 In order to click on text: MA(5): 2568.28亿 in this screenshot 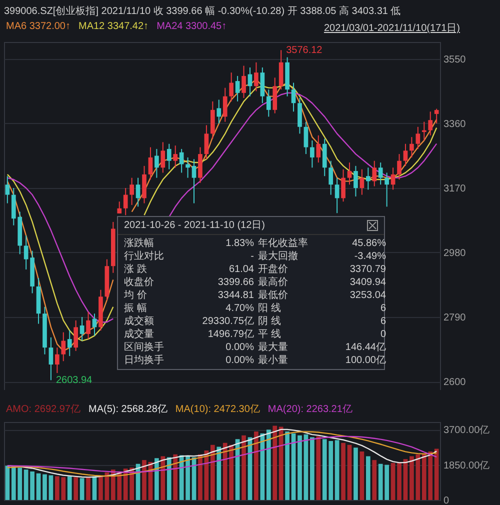, I will do `click(128, 409)`.